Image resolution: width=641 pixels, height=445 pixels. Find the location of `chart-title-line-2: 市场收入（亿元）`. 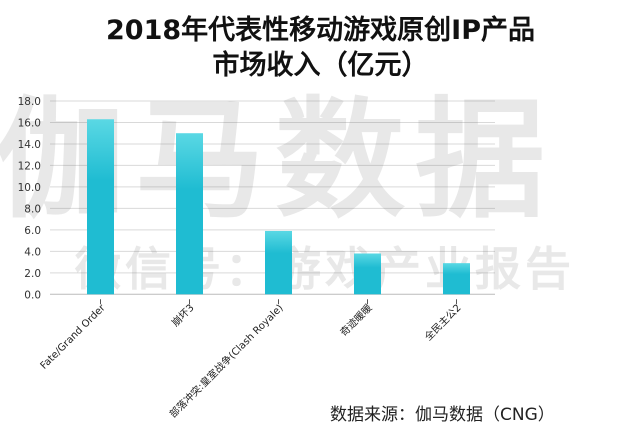

chart-title-line-2: 市场收入（亿元） is located at coordinates (320, 65).